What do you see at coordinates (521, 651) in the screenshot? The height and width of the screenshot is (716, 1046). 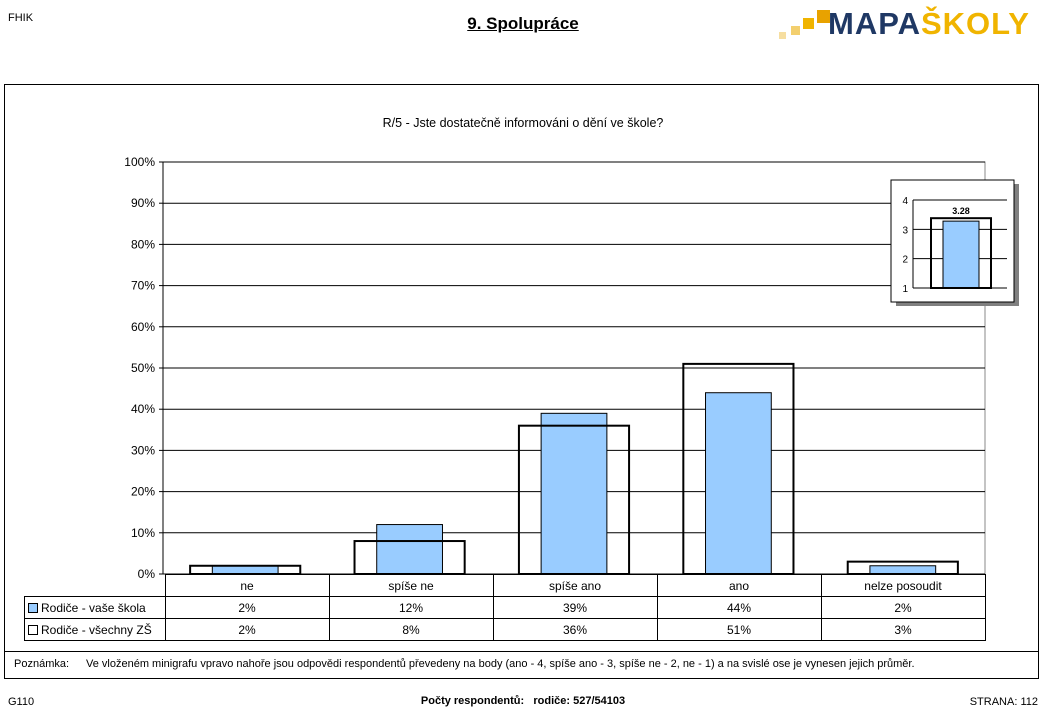 I see `note-divider` at bounding box center [521, 651].